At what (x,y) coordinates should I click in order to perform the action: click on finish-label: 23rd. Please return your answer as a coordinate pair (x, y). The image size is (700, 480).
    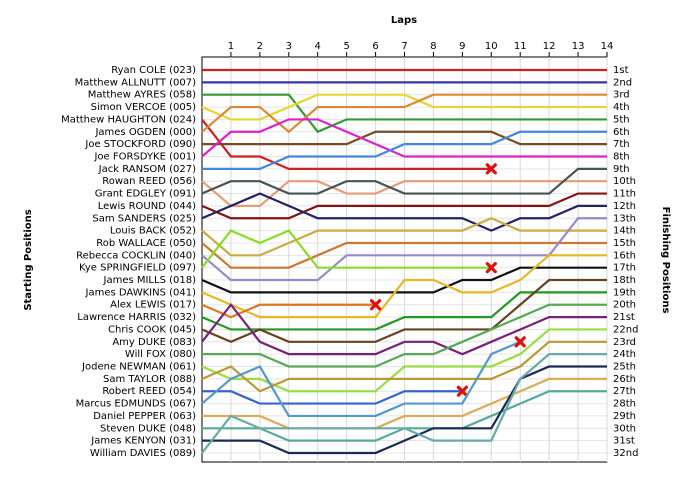
    Looking at the image, I should click on (624, 342).